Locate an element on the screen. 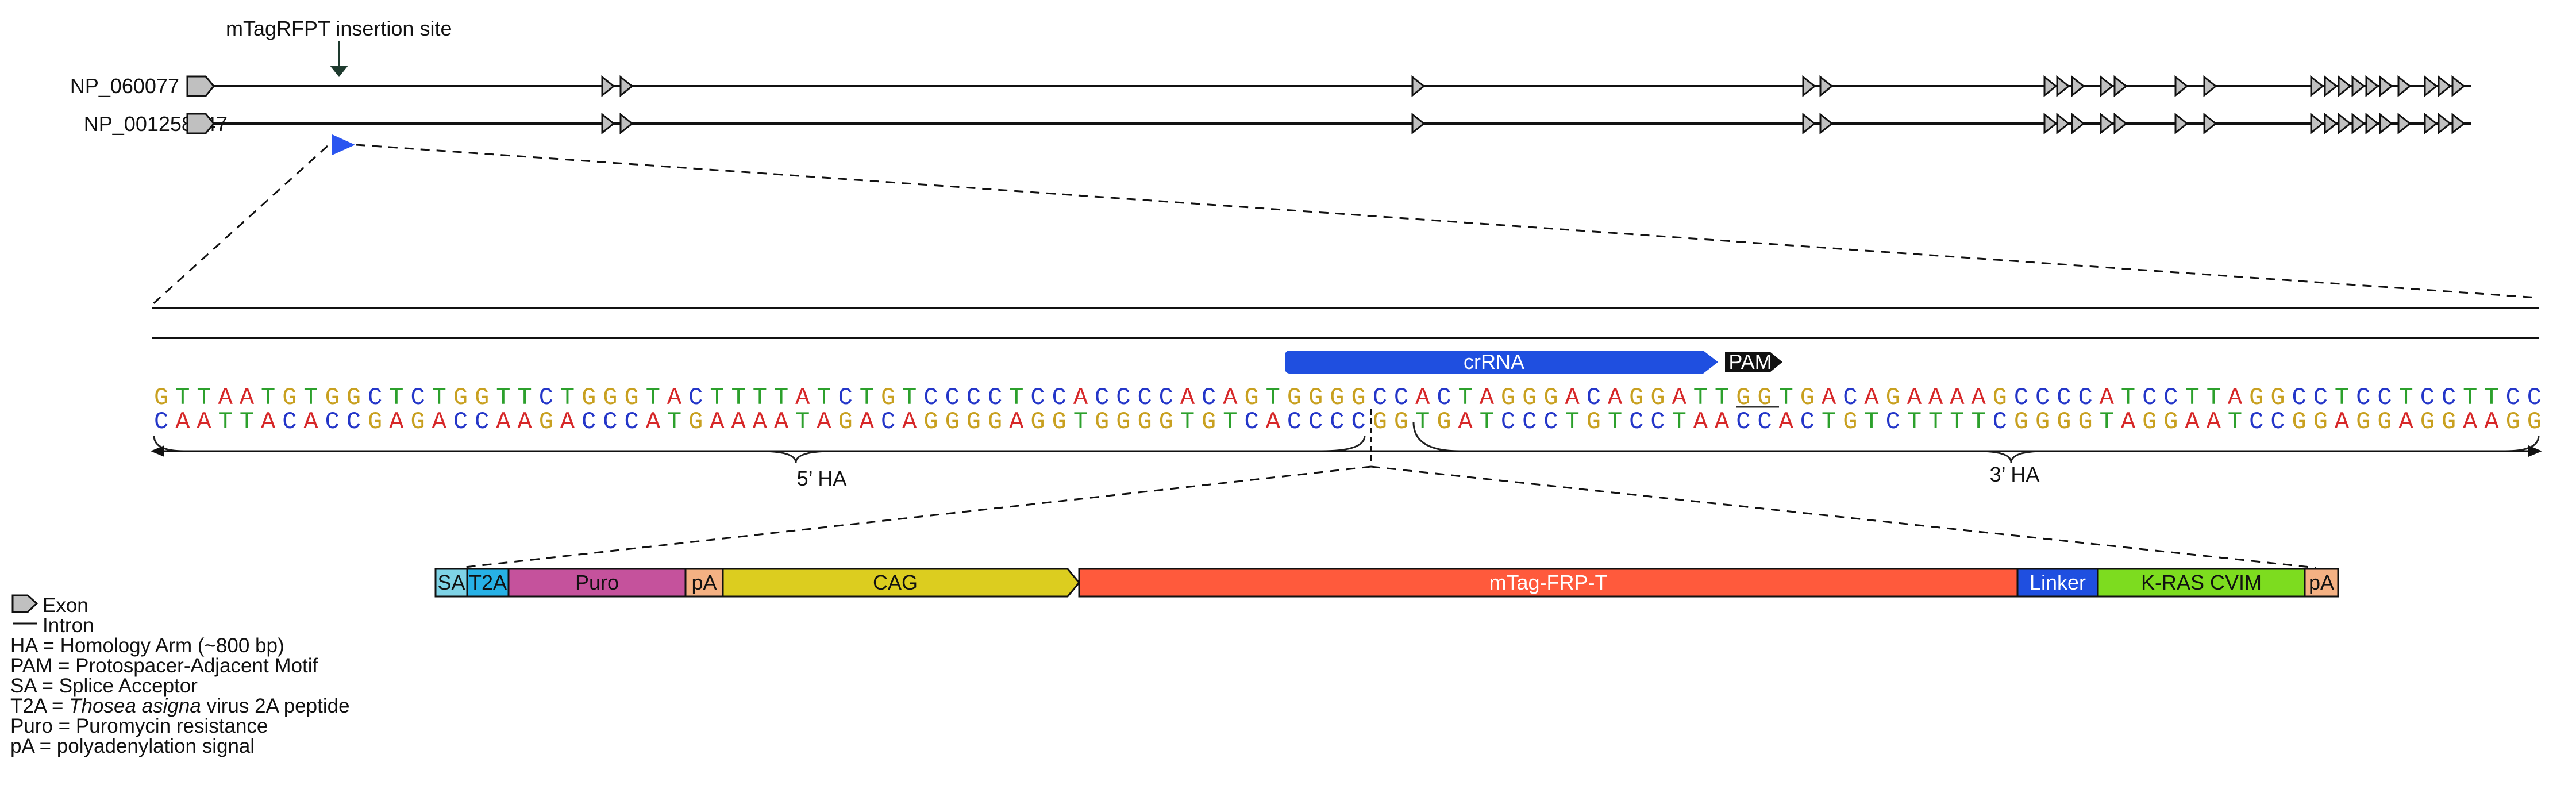 Image resolution: width=2576 pixels, height=789 pixels. legend-item: PAM = Protospacer-Adjacent Motif is located at coordinates (164, 666).